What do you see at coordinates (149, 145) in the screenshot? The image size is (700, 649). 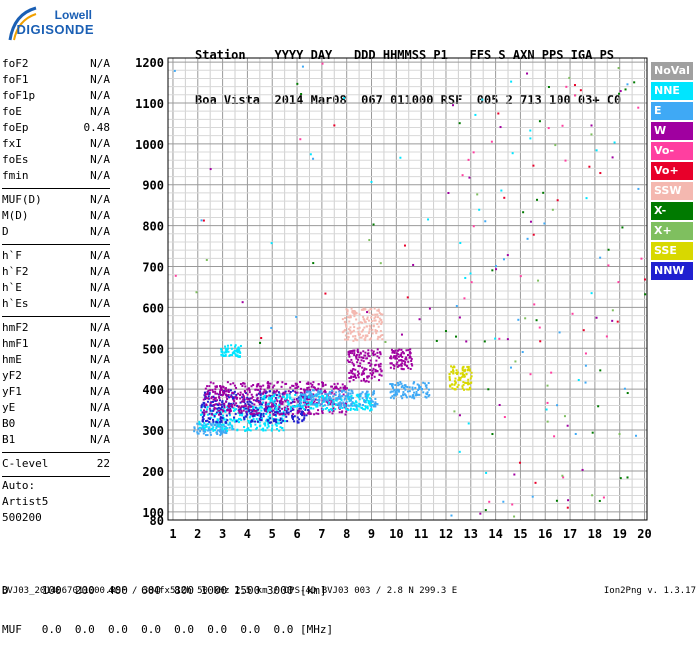 I see `y-tick-label: 1000` at bounding box center [149, 145].